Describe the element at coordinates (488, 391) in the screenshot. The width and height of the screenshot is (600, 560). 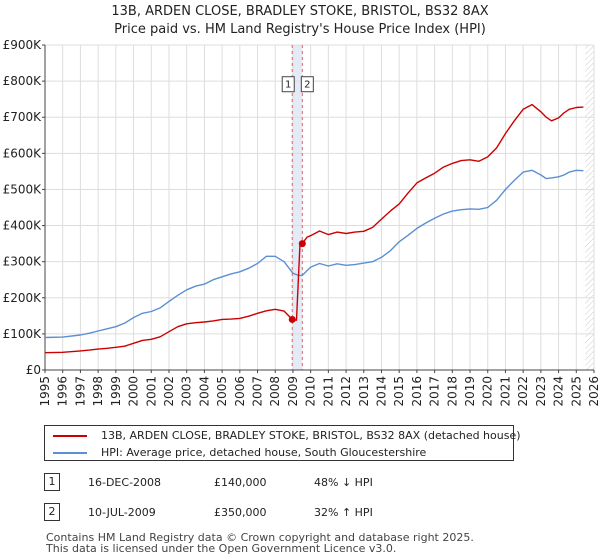
I see `x-tick-label: 2020` at that location.